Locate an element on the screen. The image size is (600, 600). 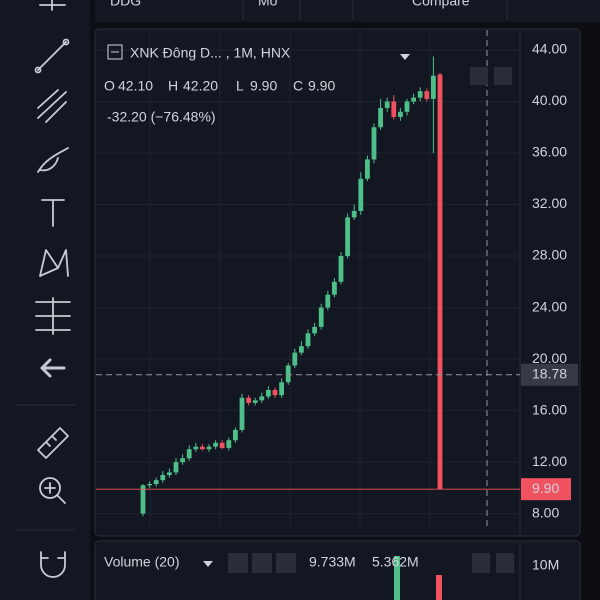
low-value: 9.90 is located at coordinates (263, 86).